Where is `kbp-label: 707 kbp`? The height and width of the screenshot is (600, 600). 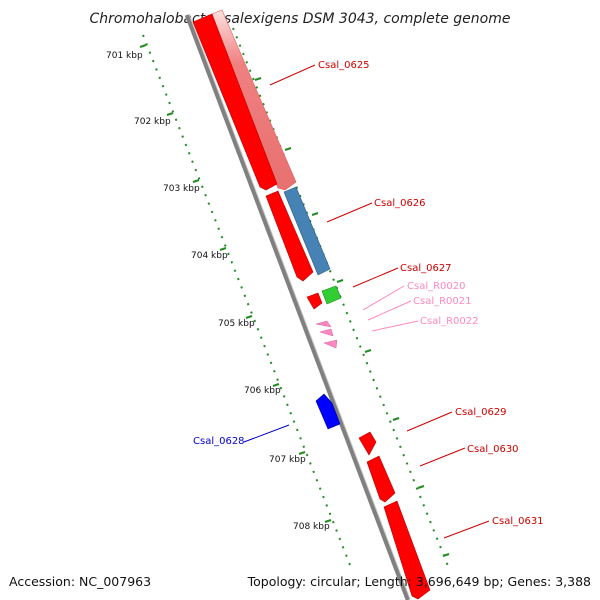
kbp-label: 707 kbp is located at coordinates (287, 460).